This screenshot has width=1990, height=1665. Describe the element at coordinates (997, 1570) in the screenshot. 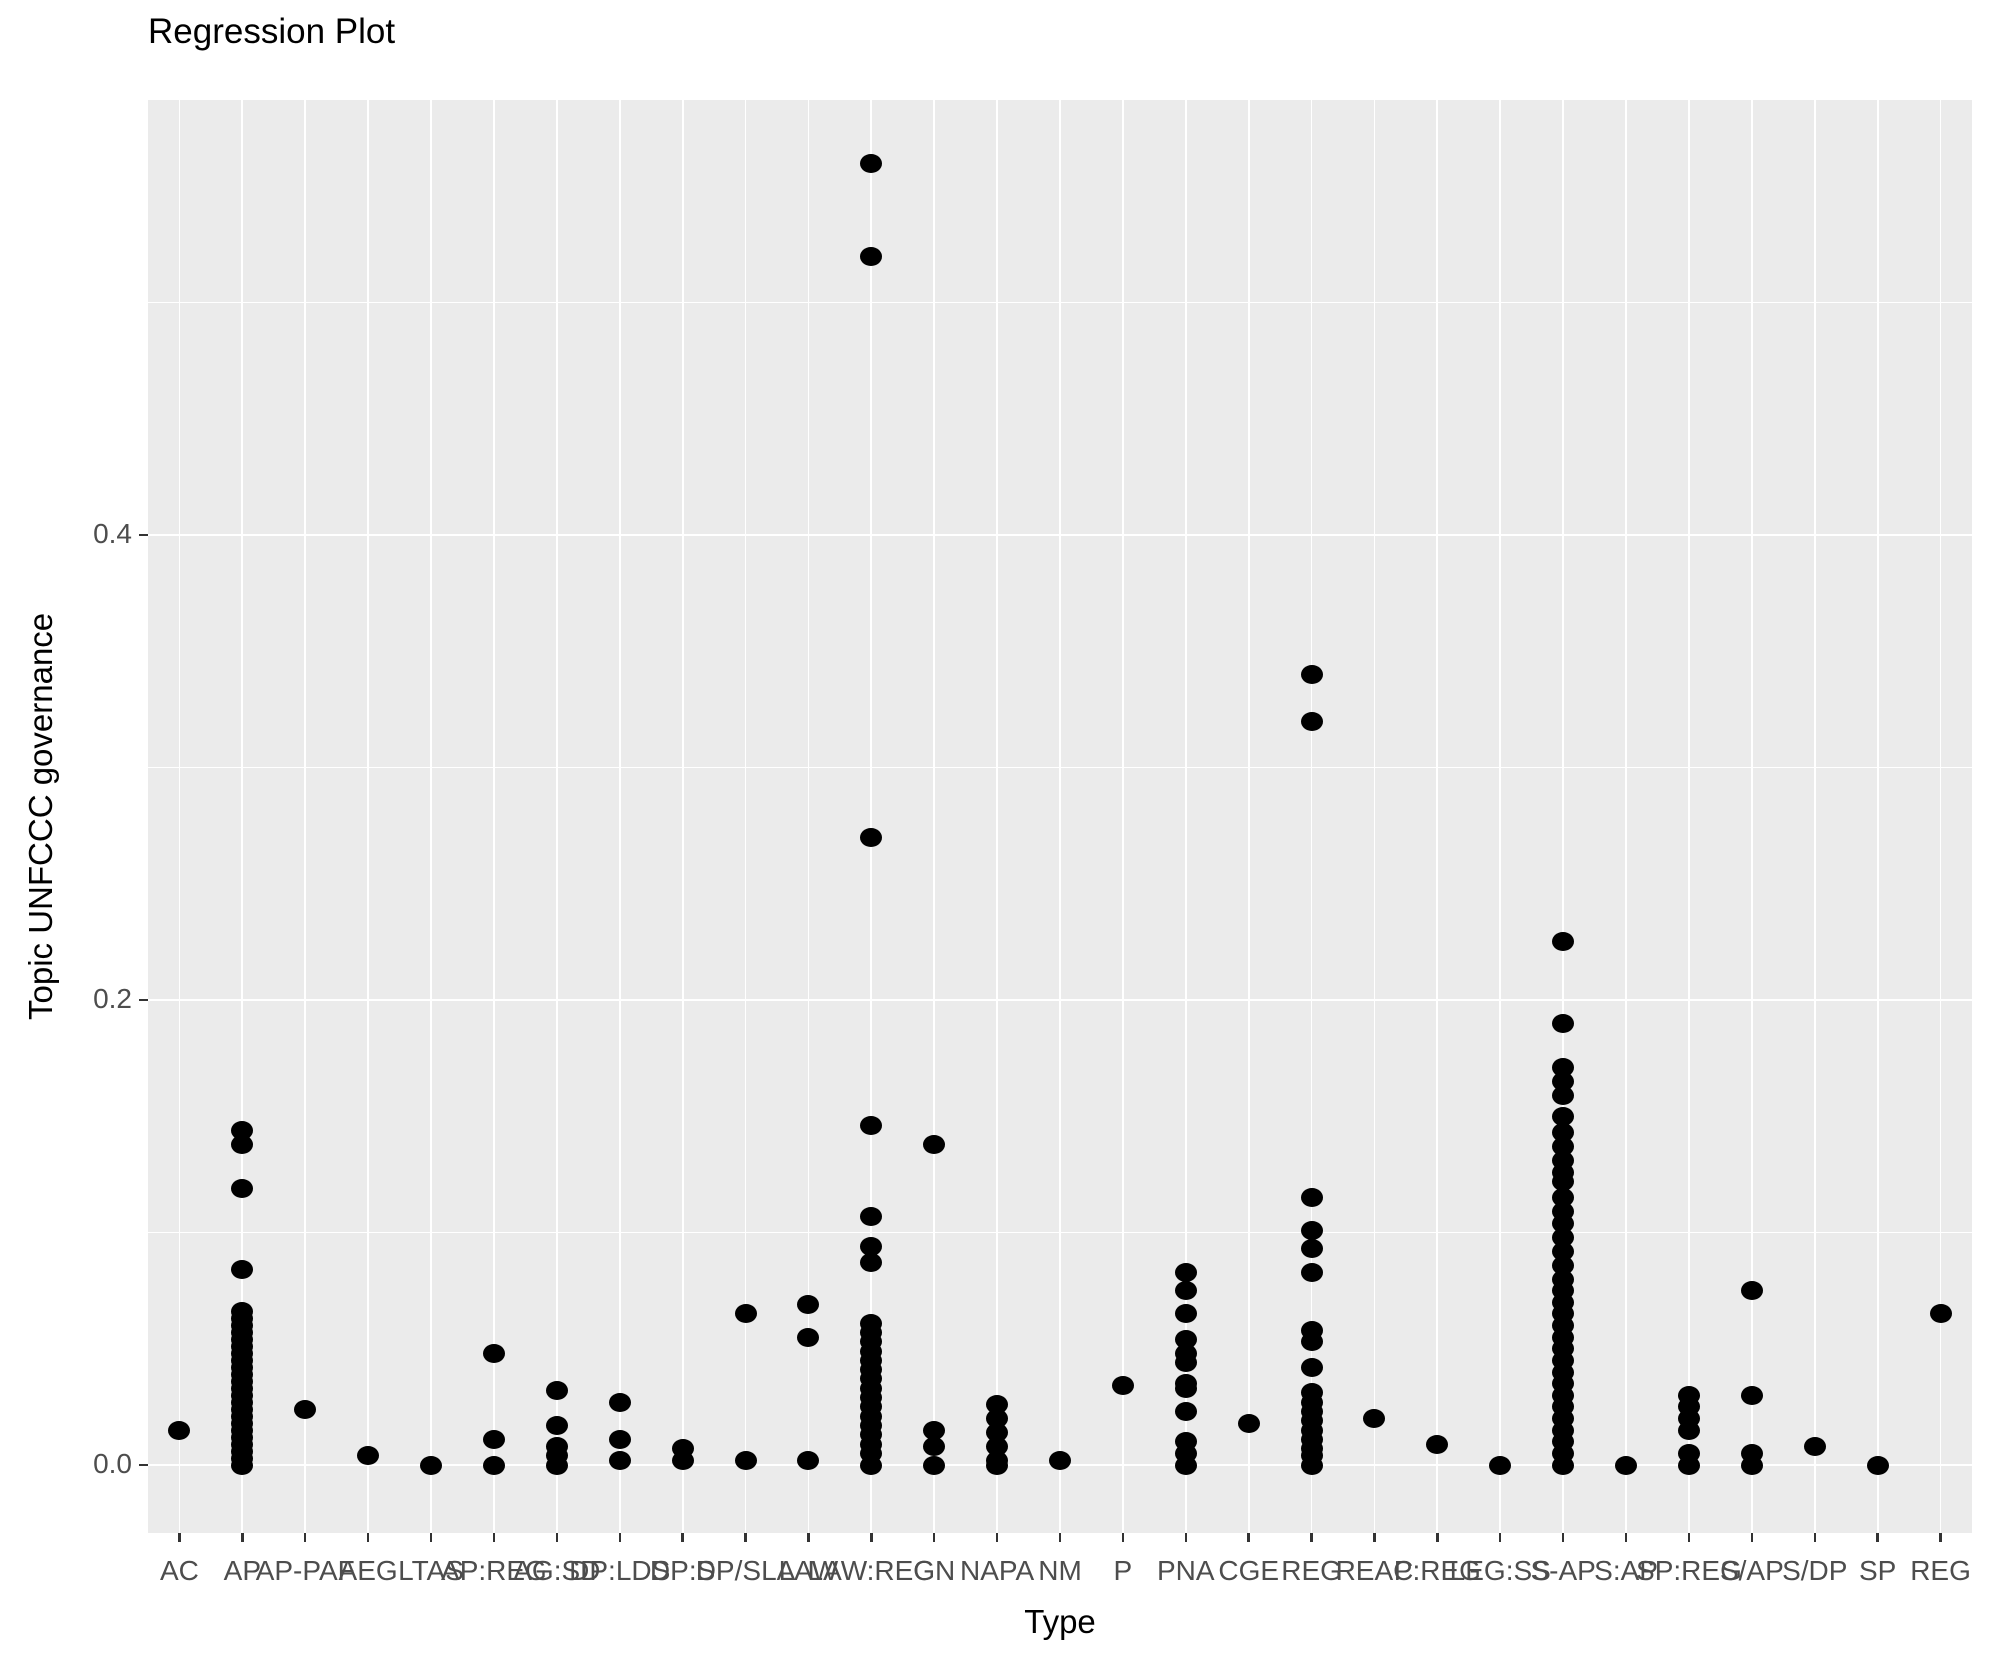

I see `x-tick-label: NAPA` at that location.